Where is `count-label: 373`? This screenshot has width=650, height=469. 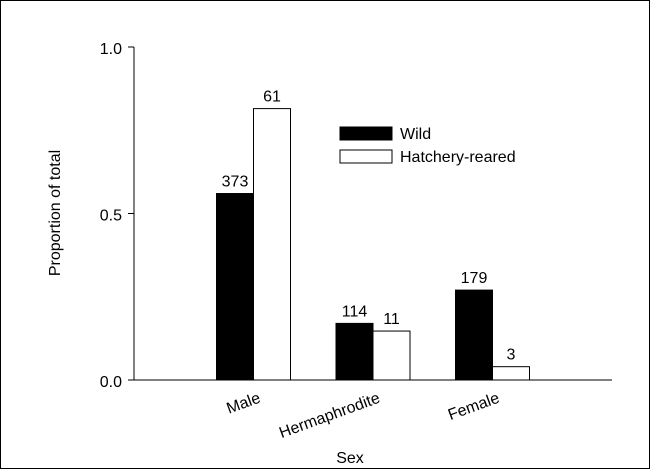 count-label: 373 is located at coordinates (235, 182).